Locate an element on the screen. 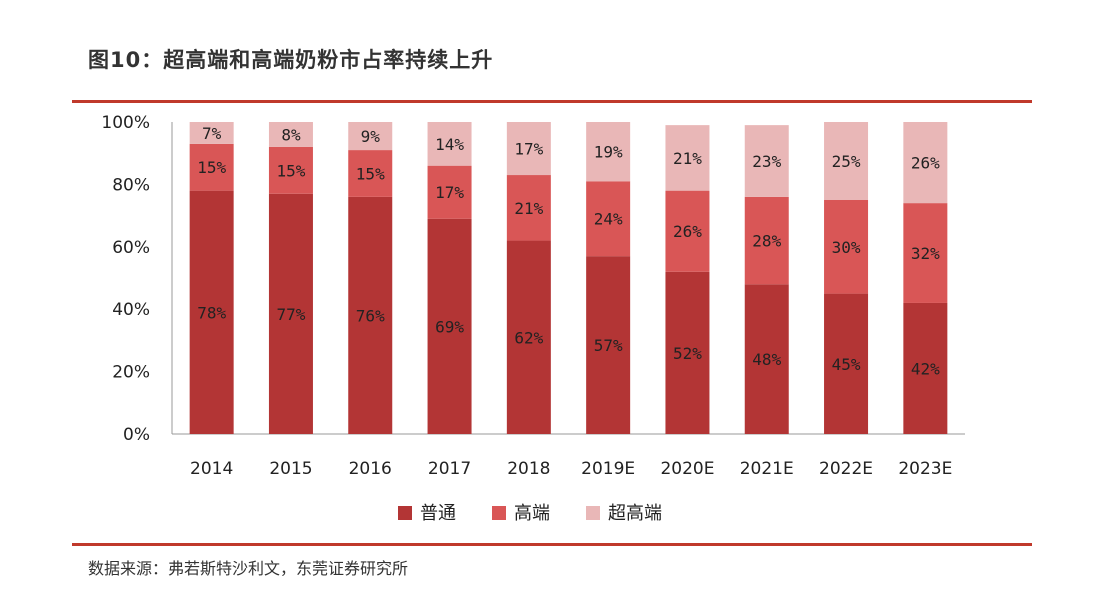 The width and height of the screenshot is (1108, 604). y-tick-label: 80% is located at coordinates (131, 185).